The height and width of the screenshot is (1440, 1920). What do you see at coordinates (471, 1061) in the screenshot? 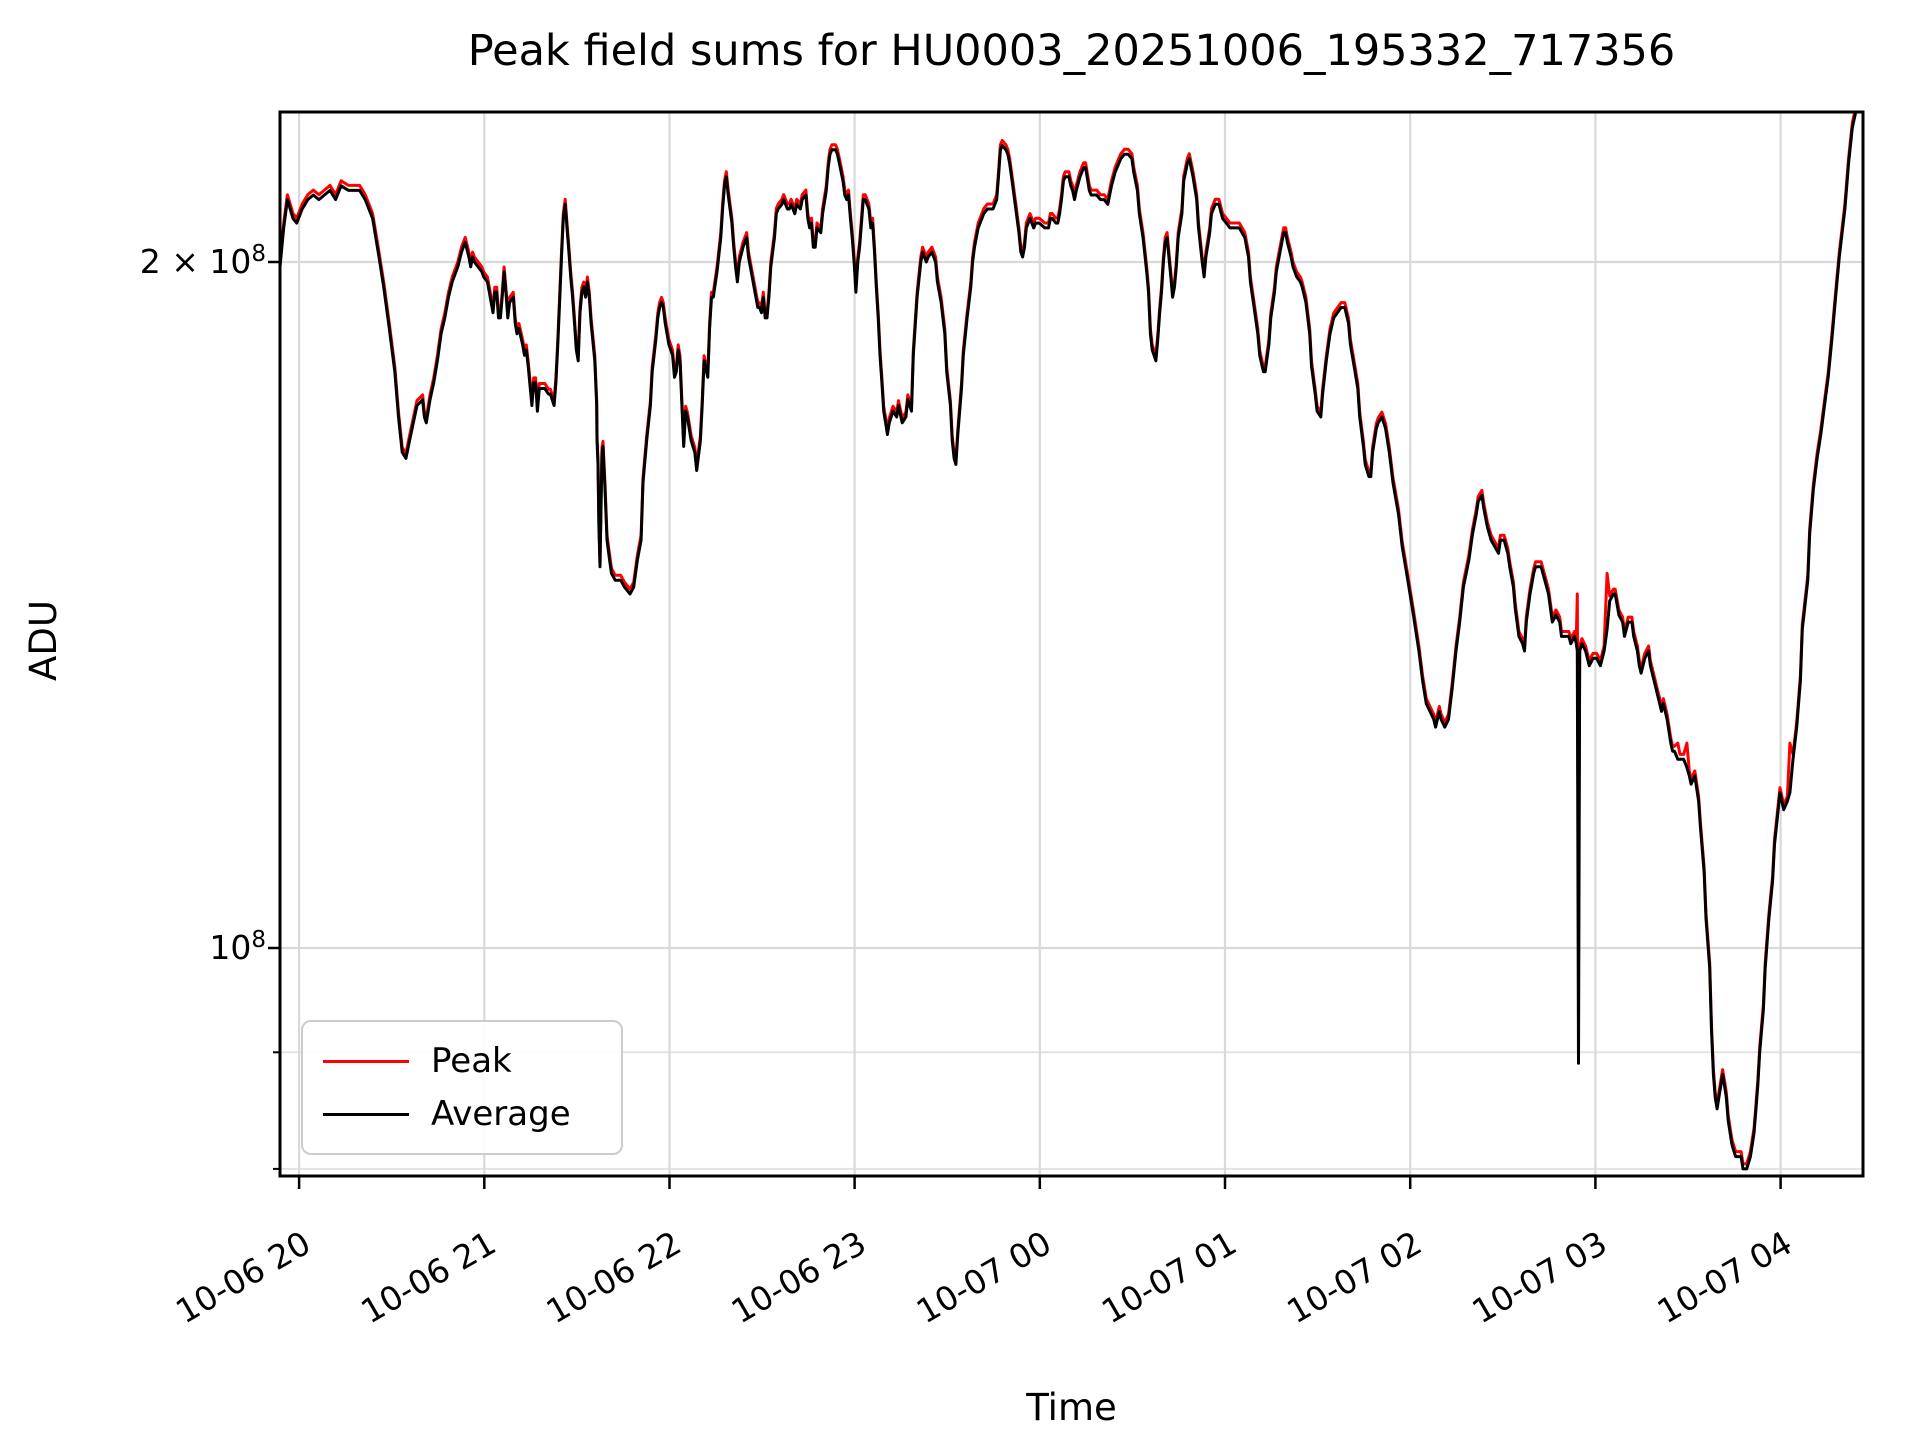
I see `legend-label-peak: Peak` at bounding box center [471, 1061].